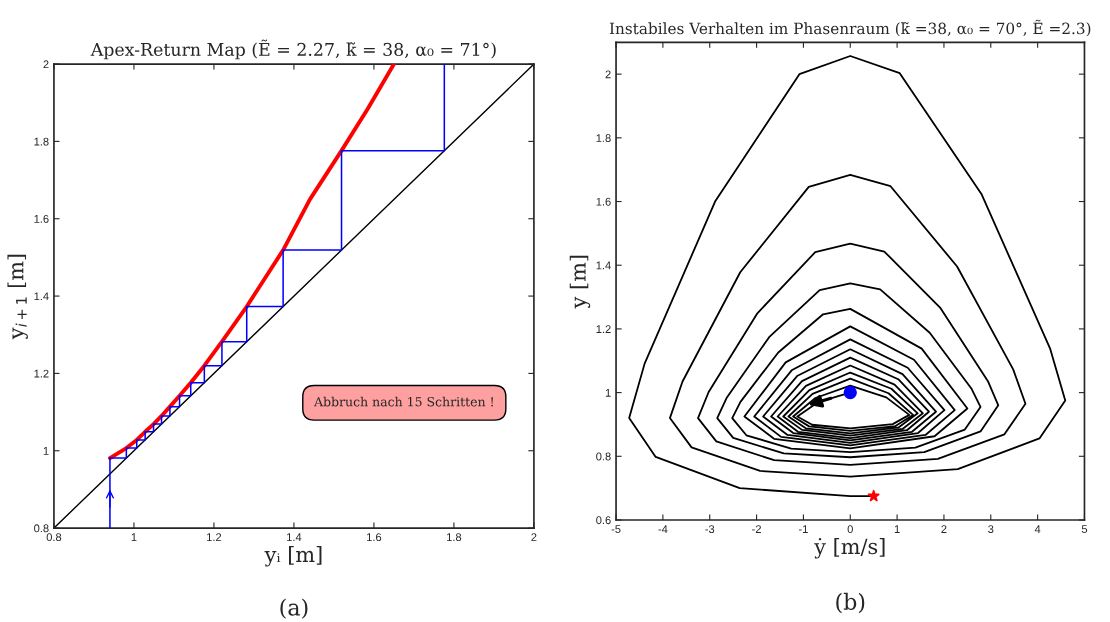 The width and height of the screenshot is (1110, 622). Describe the element at coordinates (991, 529) in the screenshot. I see `x-tick-label: 3` at that location.